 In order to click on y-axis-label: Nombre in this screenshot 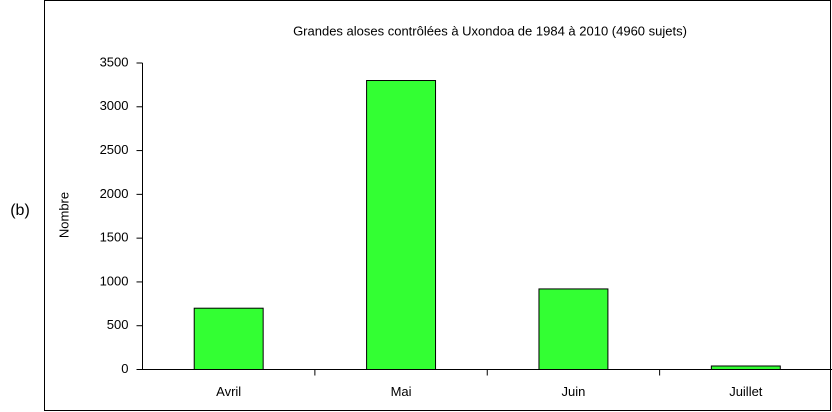, I will do `click(63, 215)`.